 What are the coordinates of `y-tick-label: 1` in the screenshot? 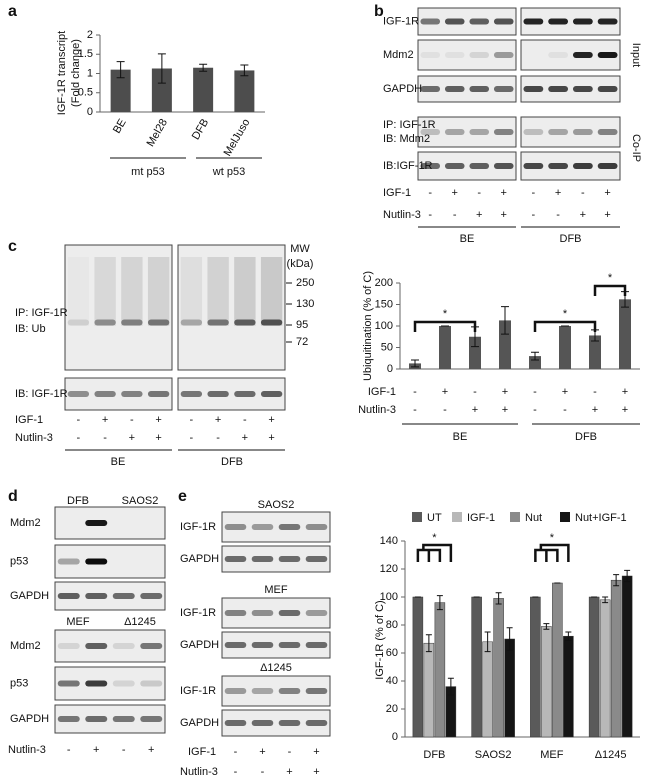 It's located at (90, 73).